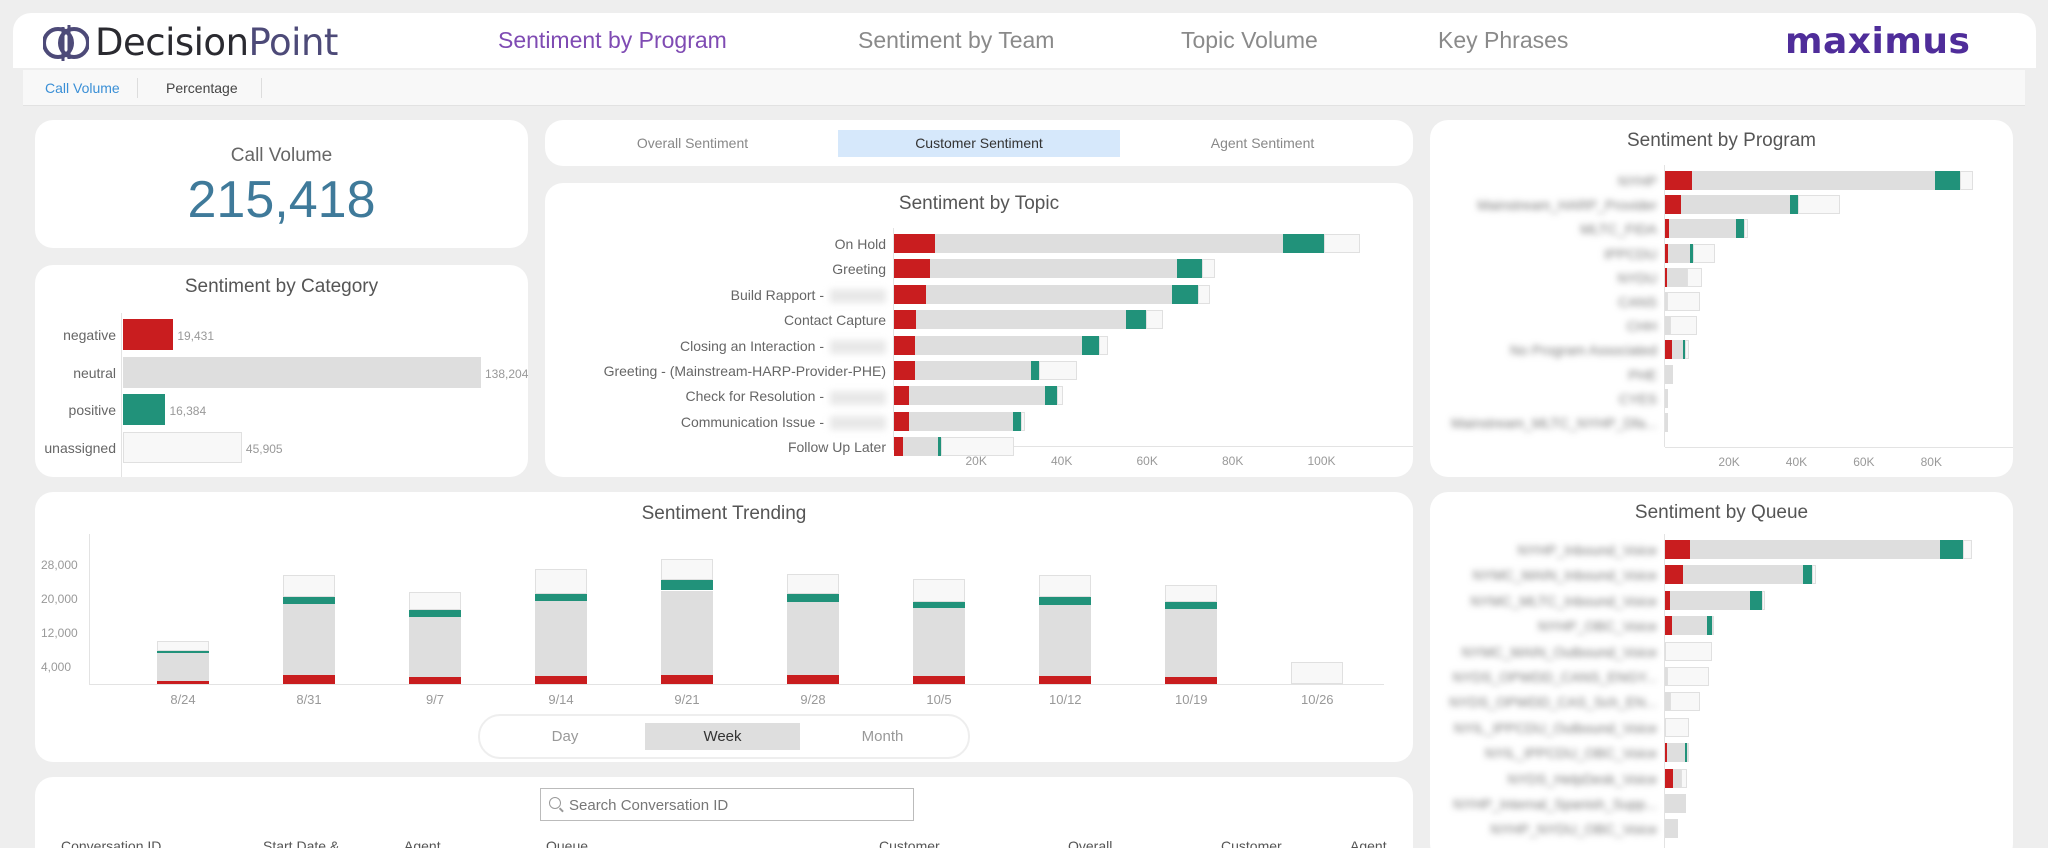 The width and height of the screenshot is (2048, 848). I want to click on y-tick-label: 28,000, so click(59, 565).